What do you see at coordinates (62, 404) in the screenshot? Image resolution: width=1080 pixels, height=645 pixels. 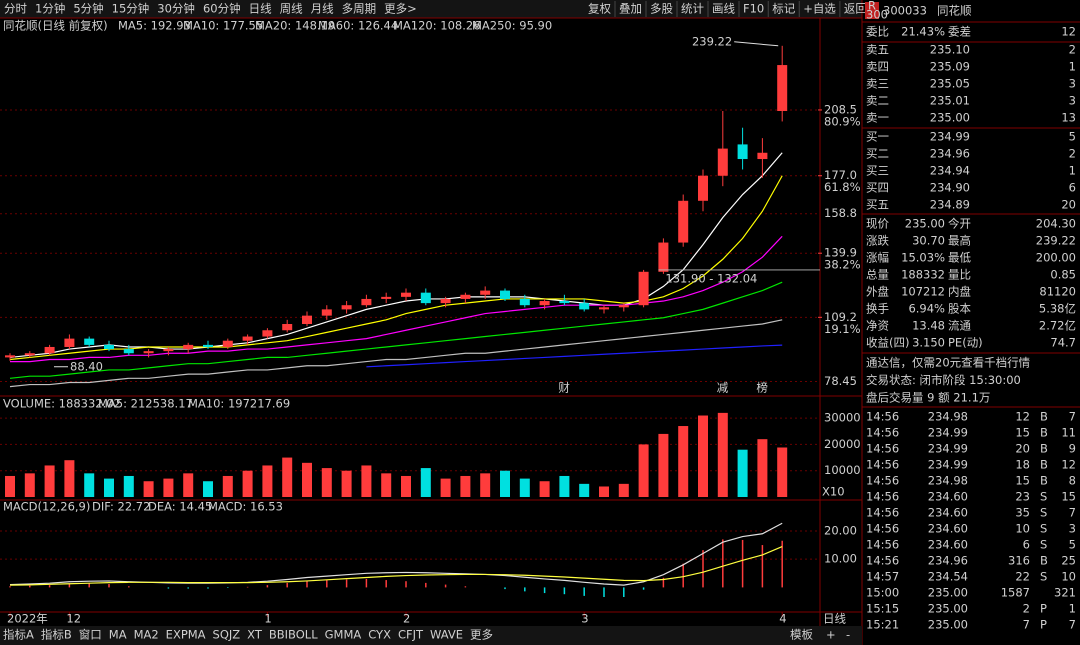 I see `legend-item: VOLUME: 188332.02` at bounding box center [62, 404].